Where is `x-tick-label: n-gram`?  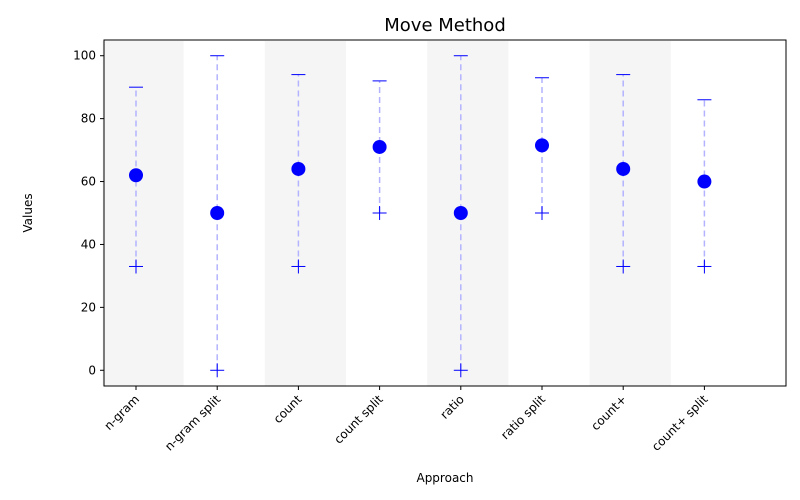
x-tick-label: n-gram is located at coordinates (121, 412).